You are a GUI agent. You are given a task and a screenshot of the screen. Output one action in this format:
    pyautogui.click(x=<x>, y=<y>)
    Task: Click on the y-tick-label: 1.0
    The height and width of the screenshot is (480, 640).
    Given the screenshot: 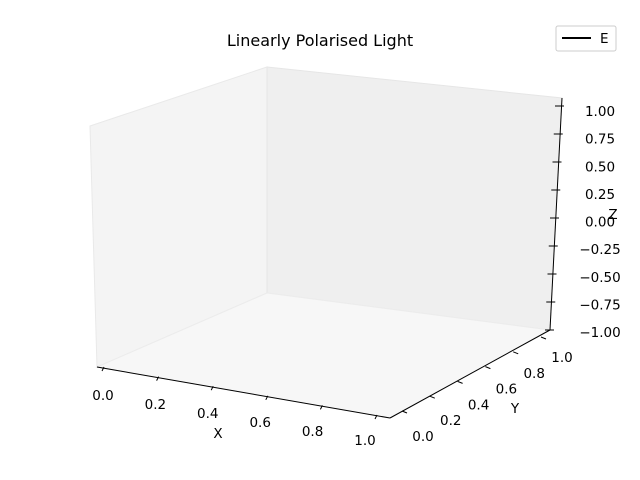 What is the action you would take?
    pyautogui.click(x=561, y=358)
    